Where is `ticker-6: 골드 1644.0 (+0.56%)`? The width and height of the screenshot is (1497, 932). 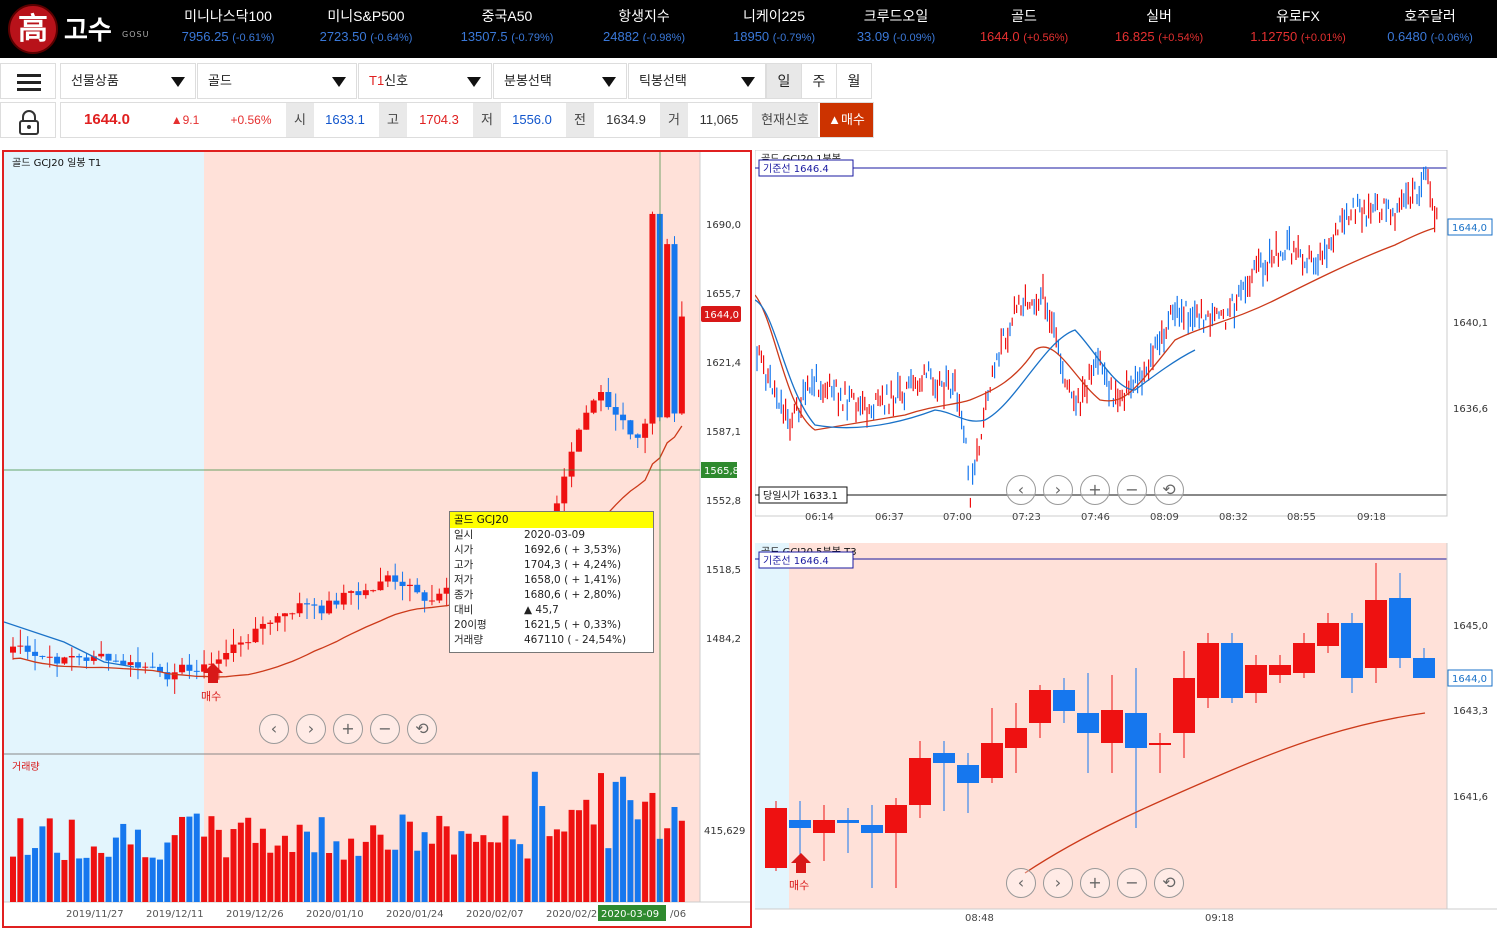 ticker-6: 골드 1644.0 (+0.56%) is located at coordinates (1024, 26).